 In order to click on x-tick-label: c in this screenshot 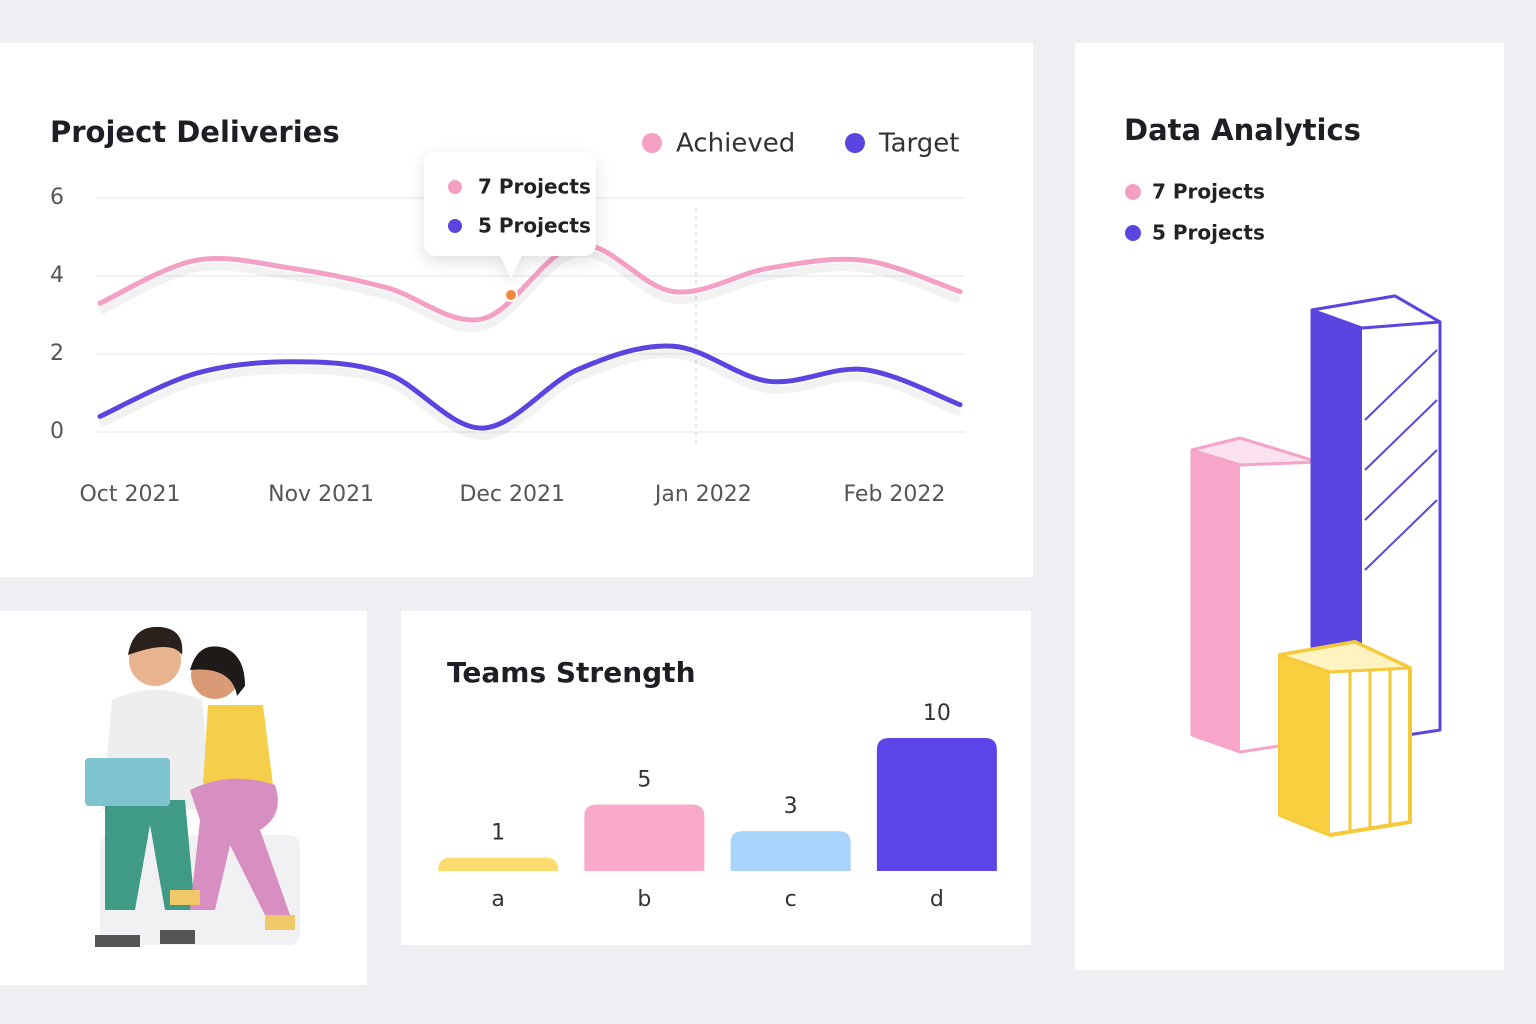, I will do `click(791, 899)`.